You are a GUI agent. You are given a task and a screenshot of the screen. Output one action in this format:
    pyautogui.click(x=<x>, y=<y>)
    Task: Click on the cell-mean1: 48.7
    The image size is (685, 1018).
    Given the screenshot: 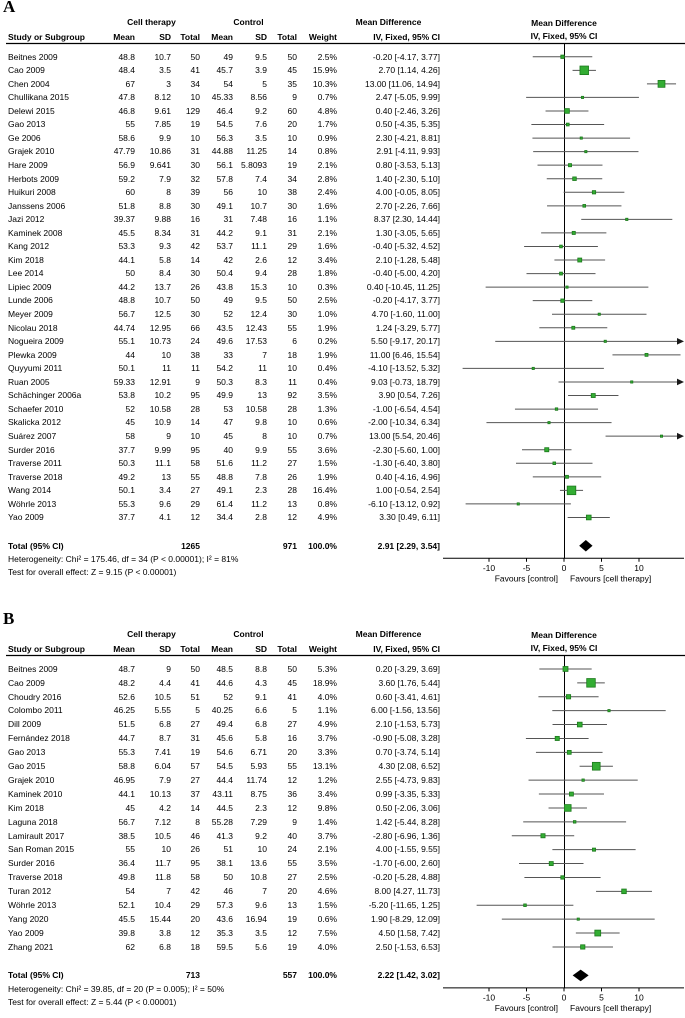 What is the action you would take?
    pyautogui.click(x=126, y=668)
    